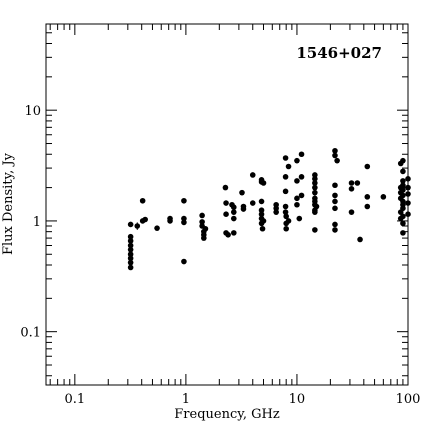  I want to click on x-tick-label: 0.1, so click(74, 399).